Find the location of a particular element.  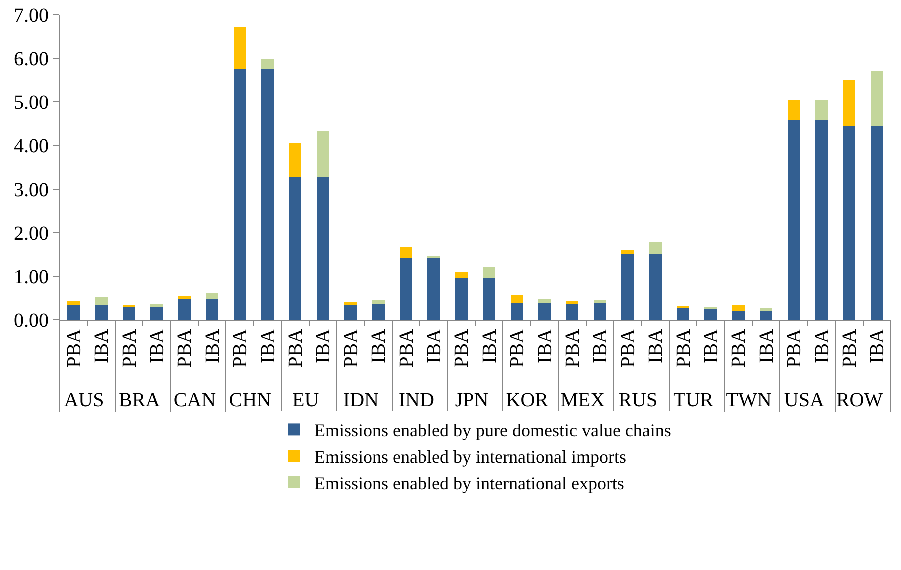

y-tick-label: 7.00 is located at coordinates (31, 16).